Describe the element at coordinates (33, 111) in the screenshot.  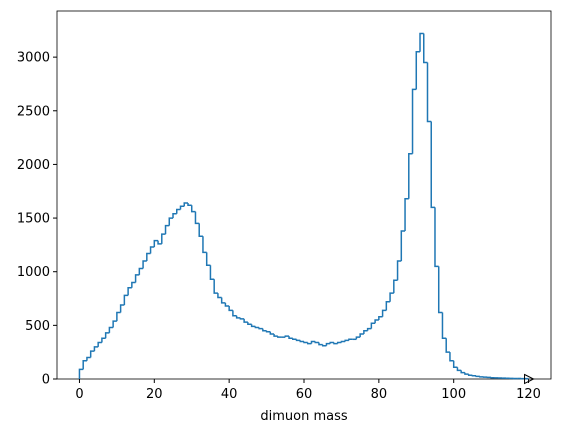
I see `y-tick-label: 2500` at that location.